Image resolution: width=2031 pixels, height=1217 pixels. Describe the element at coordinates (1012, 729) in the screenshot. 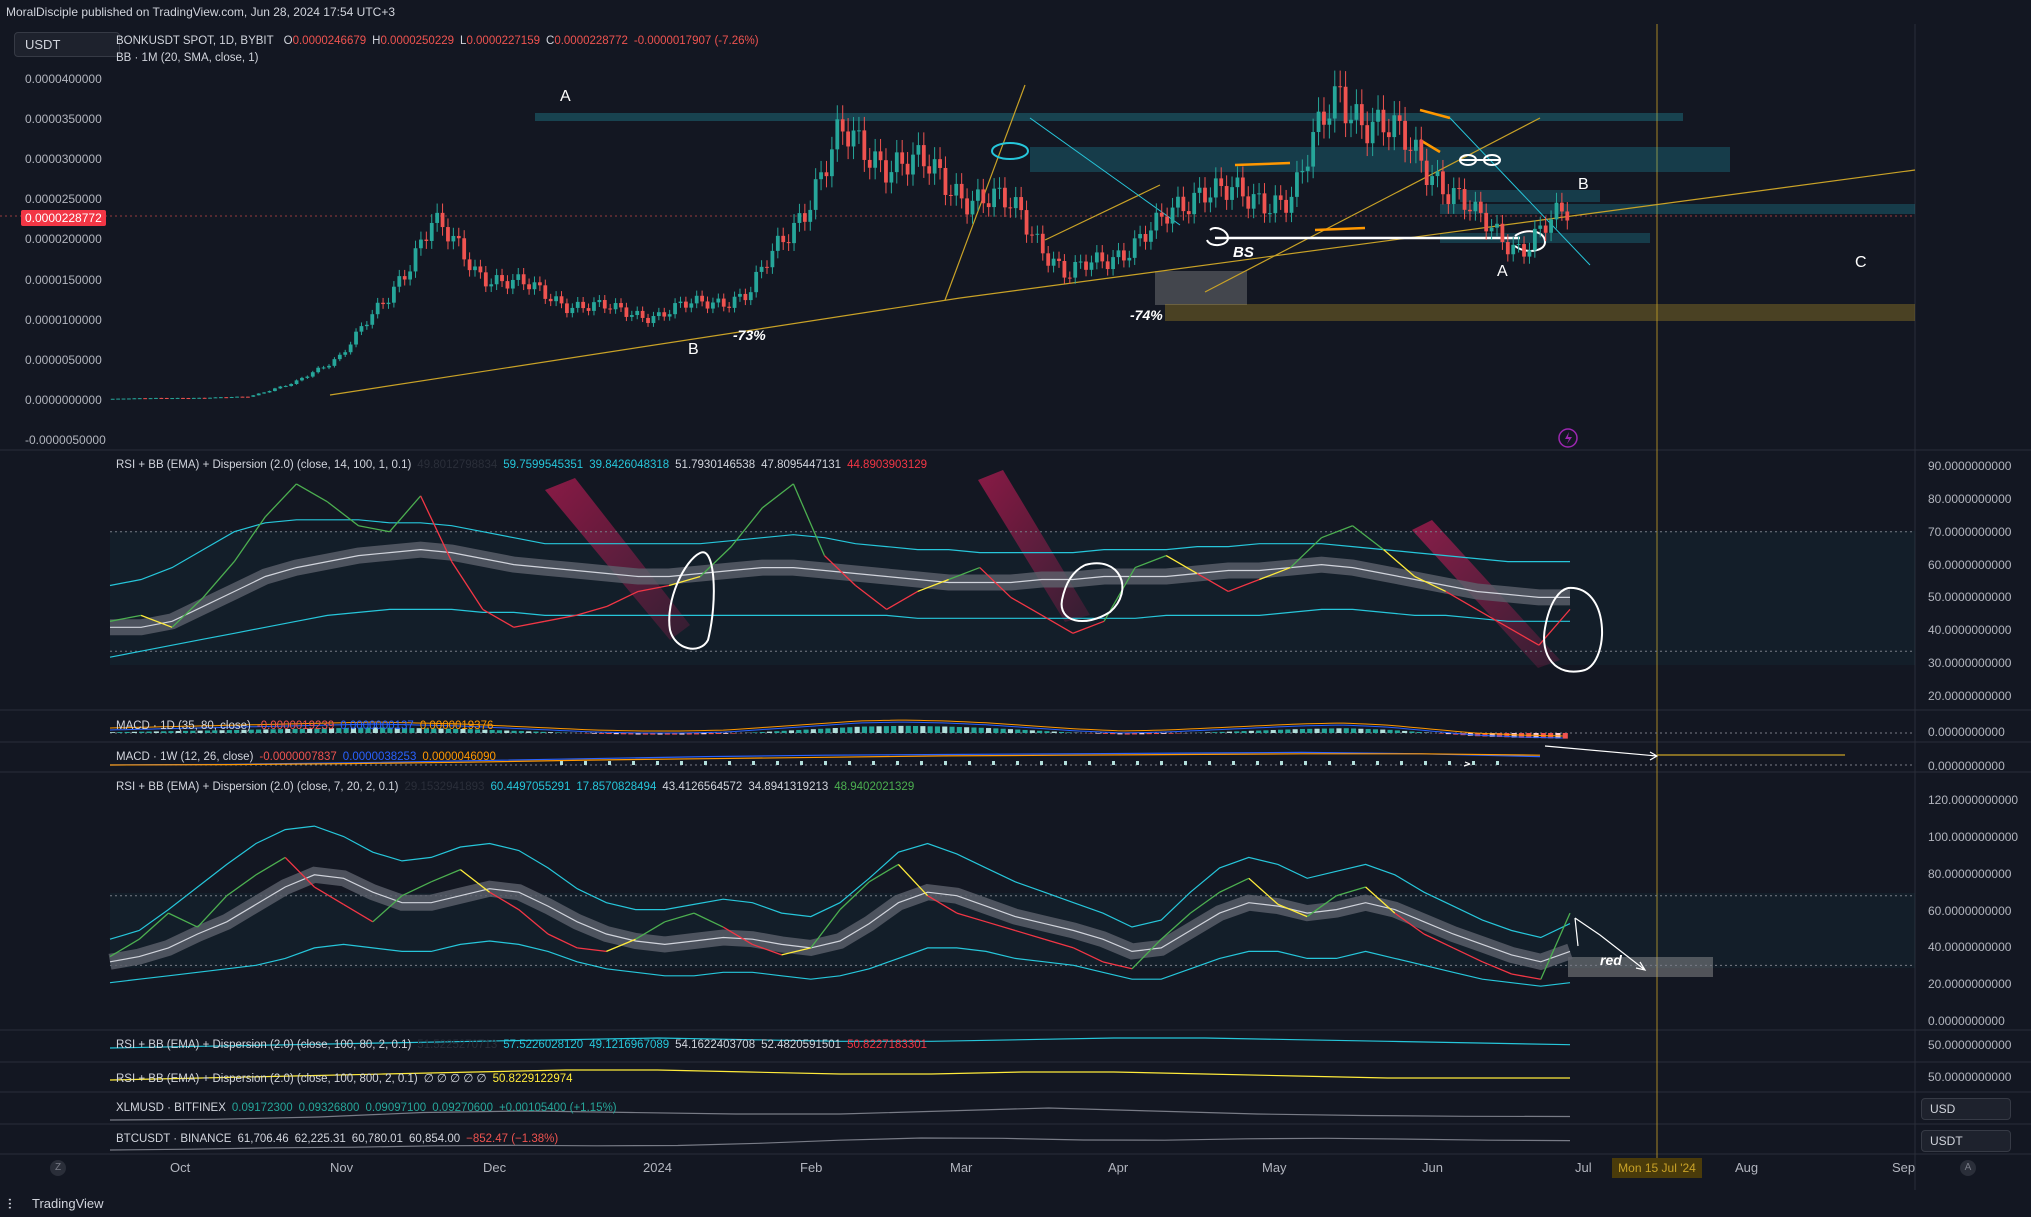

I see `macd1-histogram` at that location.